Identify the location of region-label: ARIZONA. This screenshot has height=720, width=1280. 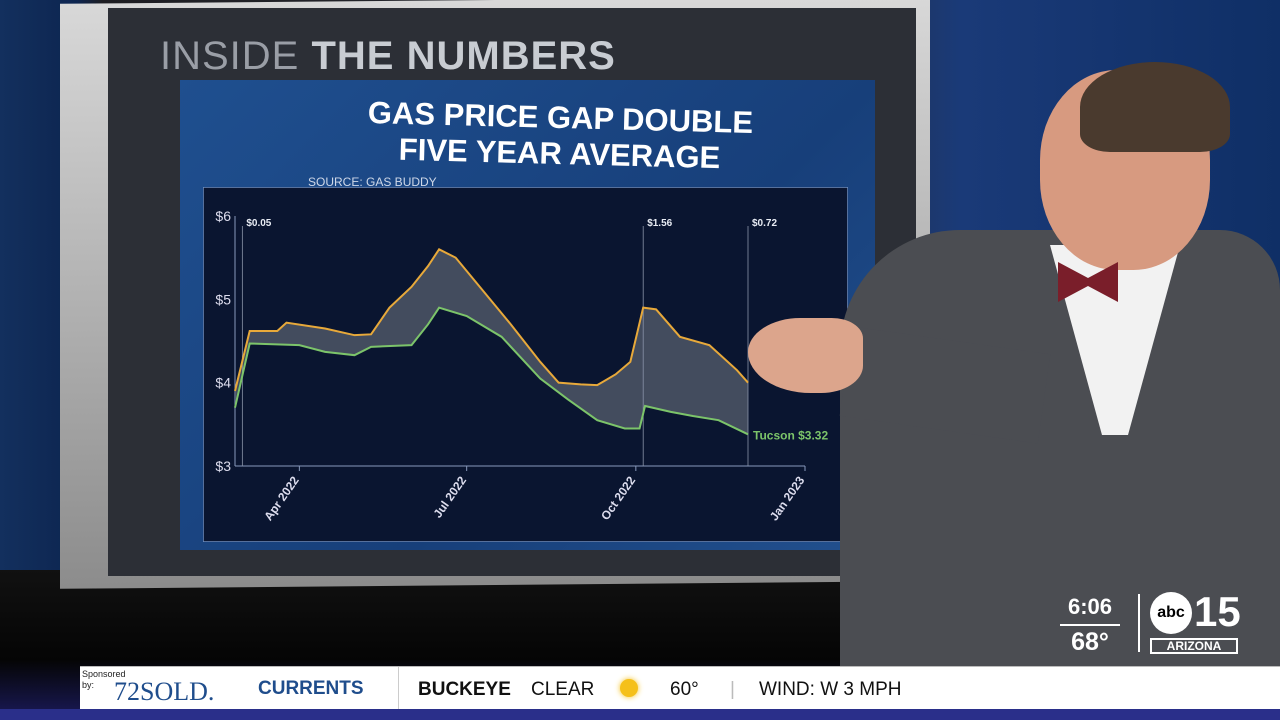
(1194, 646).